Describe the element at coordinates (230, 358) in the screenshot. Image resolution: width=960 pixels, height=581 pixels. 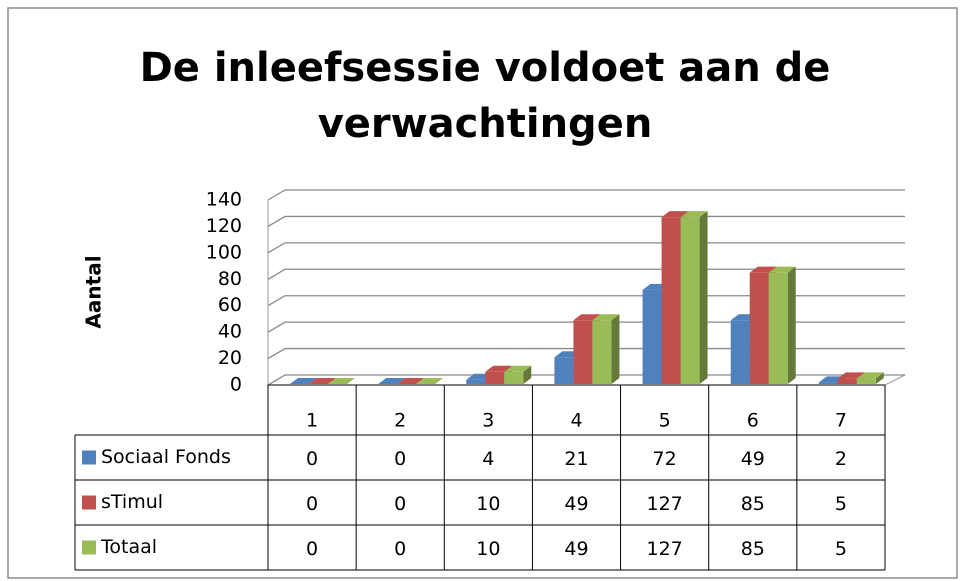
I see `y-tick-label: 20` at that location.